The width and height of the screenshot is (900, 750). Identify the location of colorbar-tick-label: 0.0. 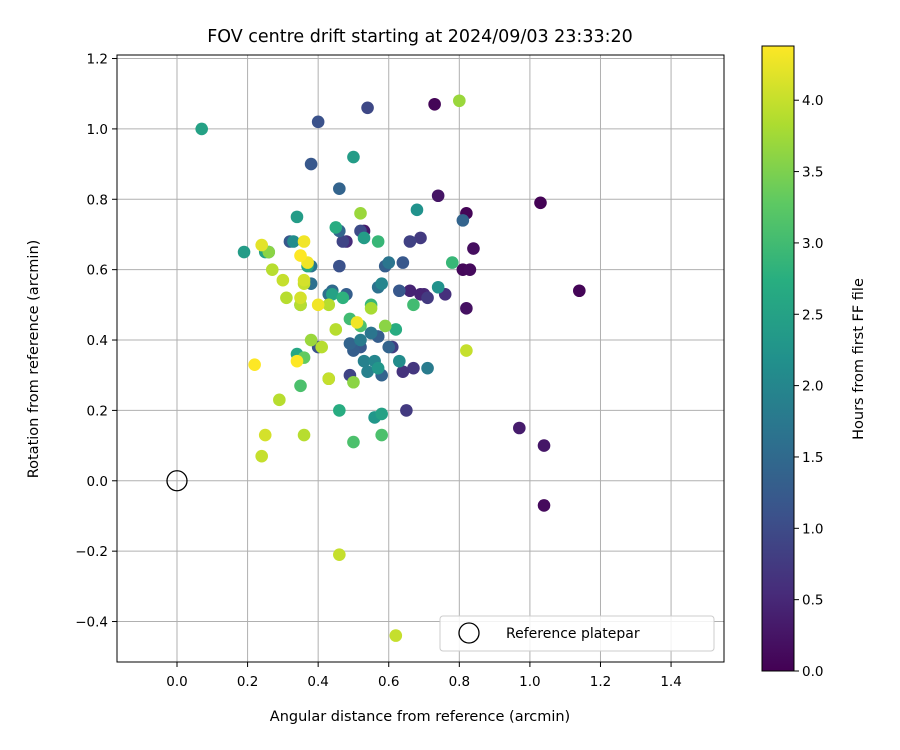
(812, 672).